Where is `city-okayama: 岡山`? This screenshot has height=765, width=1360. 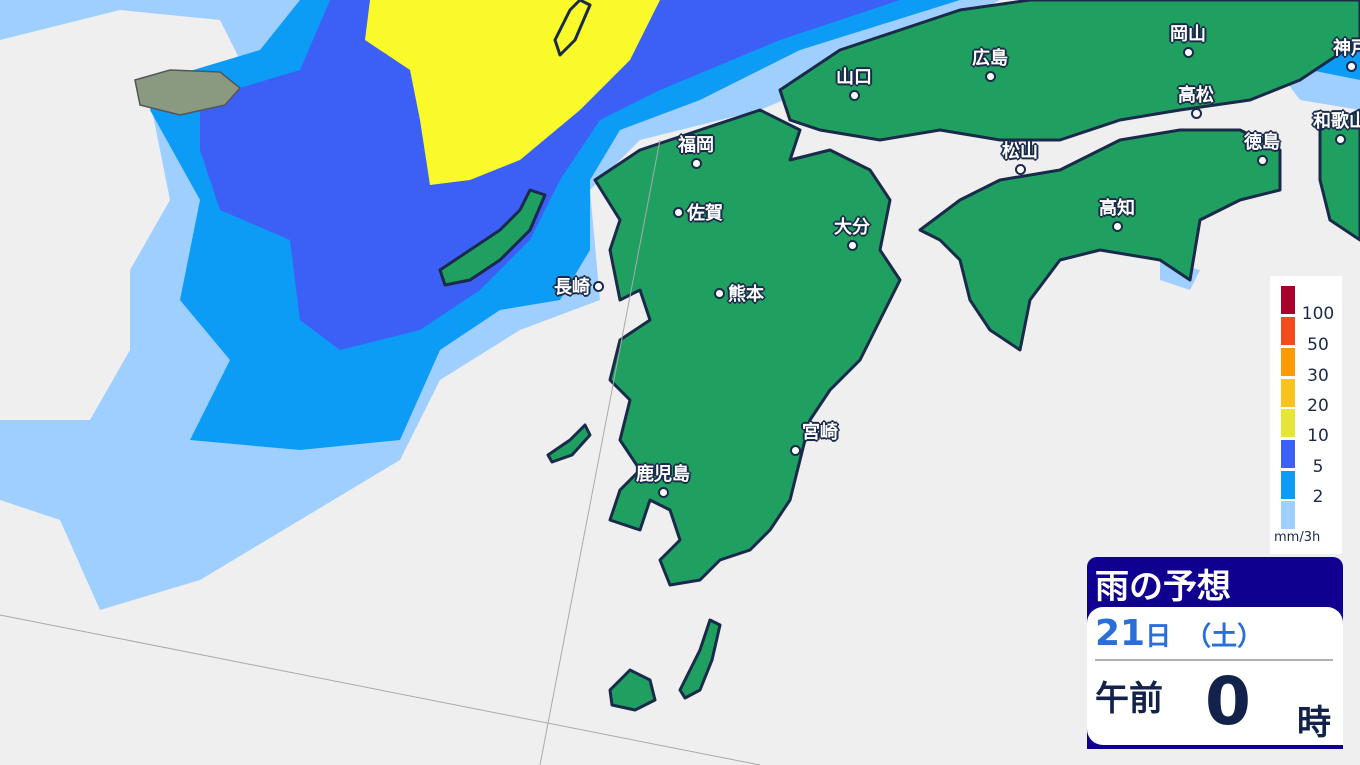 city-okayama: 岡山 is located at coordinates (1188, 39).